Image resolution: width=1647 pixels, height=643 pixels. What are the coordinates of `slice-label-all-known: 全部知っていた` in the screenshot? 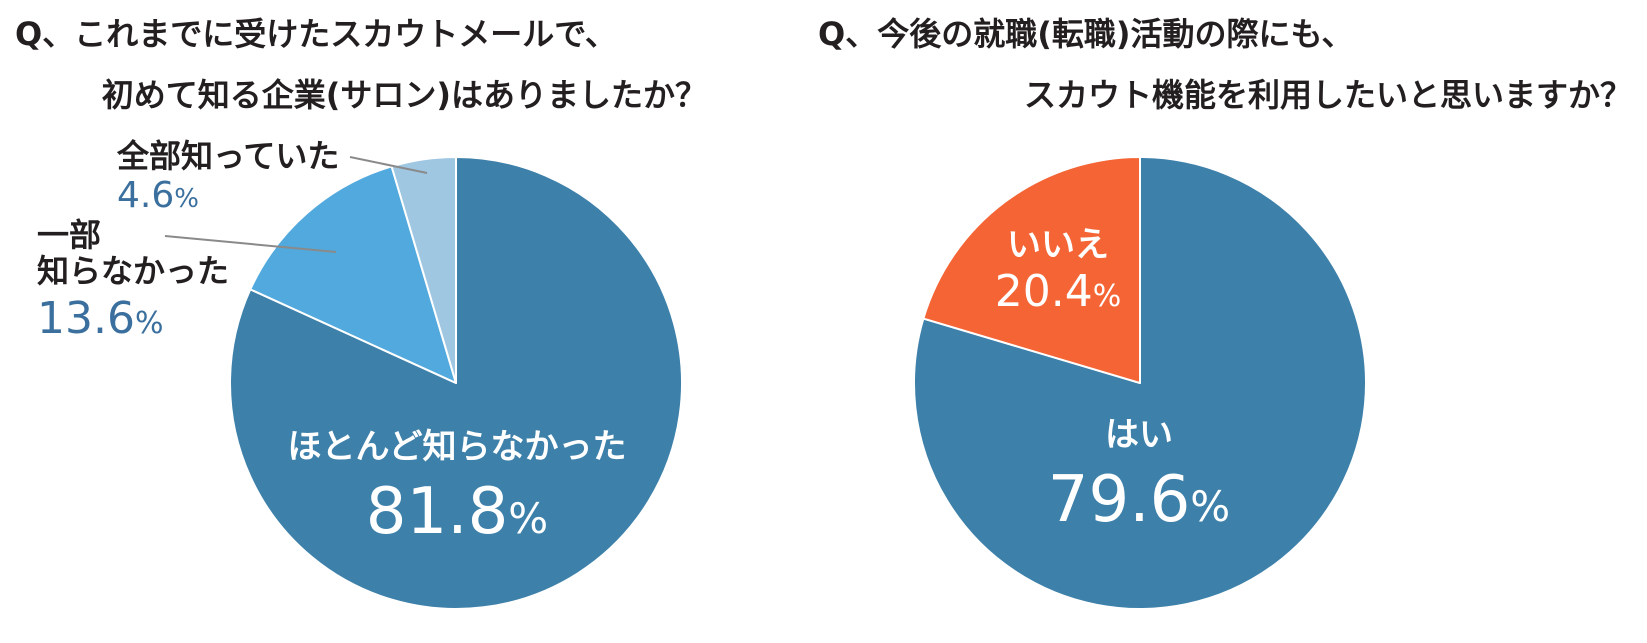 It's located at (227, 156).